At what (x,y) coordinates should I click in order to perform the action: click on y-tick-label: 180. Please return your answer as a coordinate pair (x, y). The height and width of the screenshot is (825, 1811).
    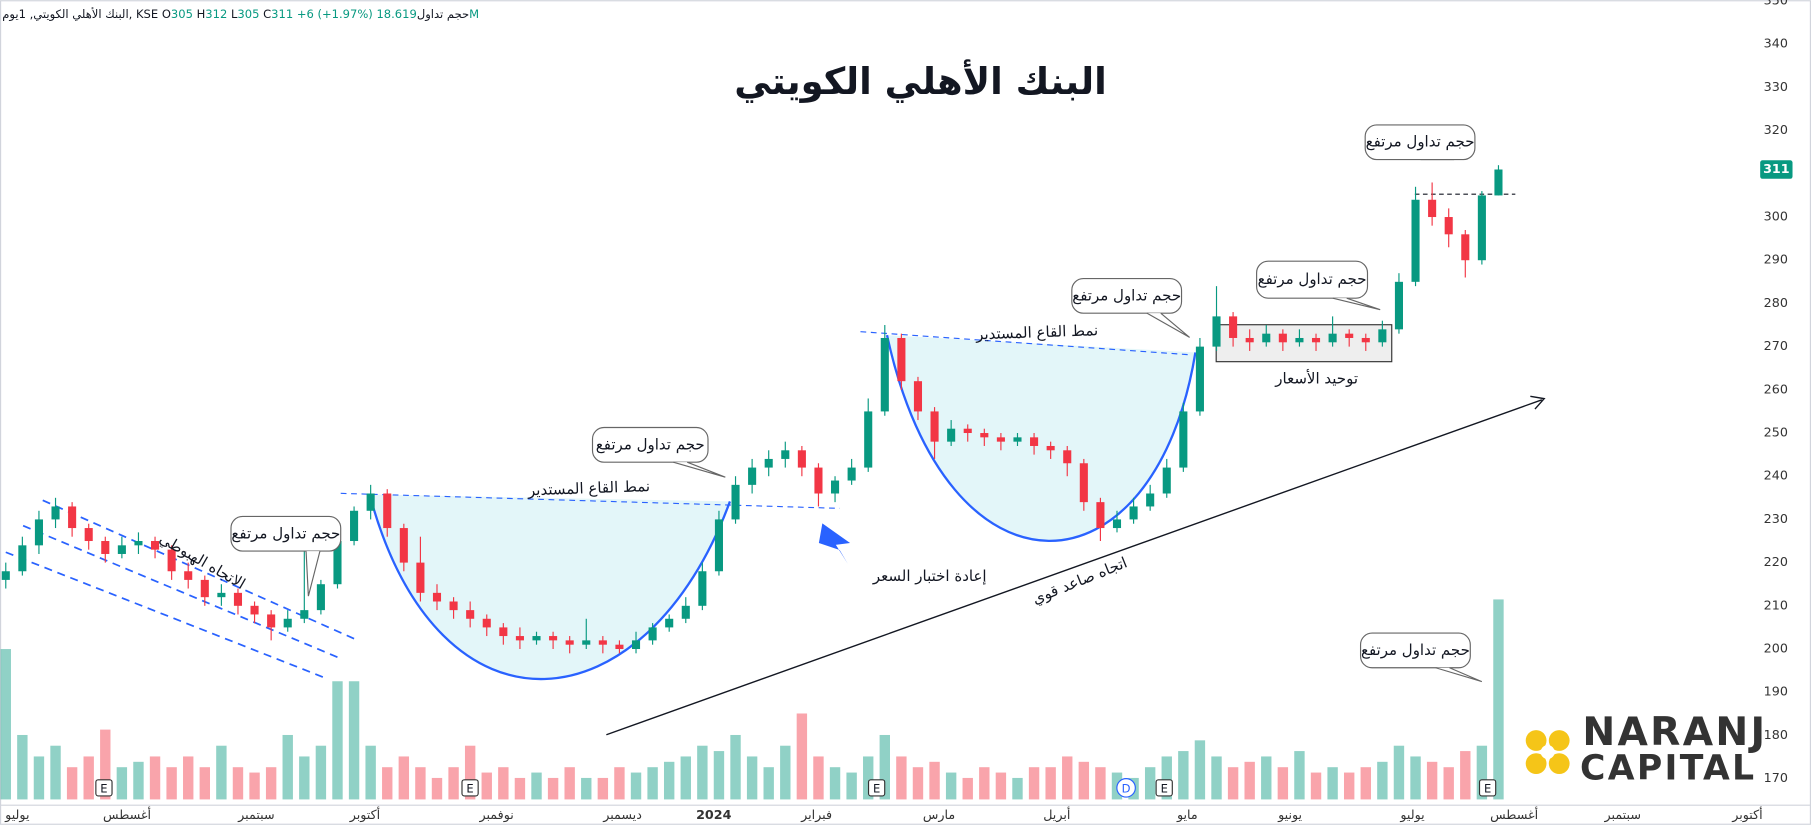
    Looking at the image, I should click on (1776, 734).